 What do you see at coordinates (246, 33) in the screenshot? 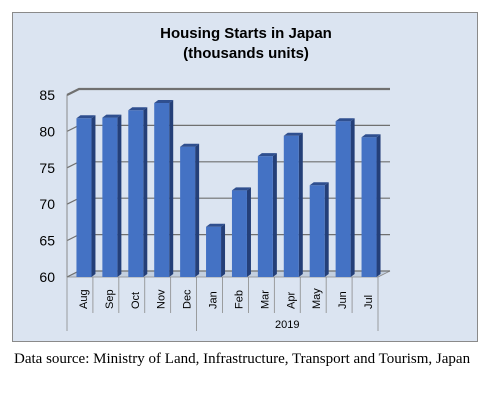
I see `chart-title: Housing Starts in Japan` at bounding box center [246, 33].